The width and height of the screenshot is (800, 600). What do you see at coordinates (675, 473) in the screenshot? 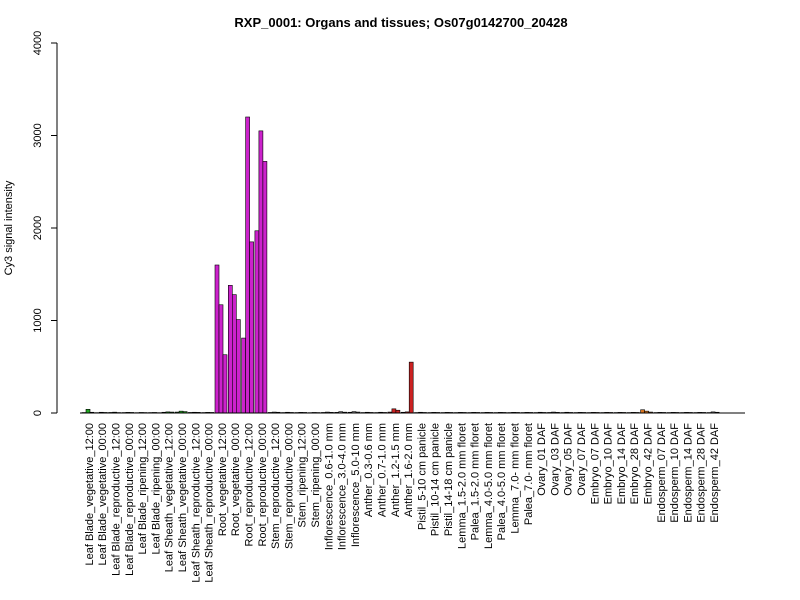
I see `x-tick-label: Endosperm_10 DAF` at bounding box center [675, 473].